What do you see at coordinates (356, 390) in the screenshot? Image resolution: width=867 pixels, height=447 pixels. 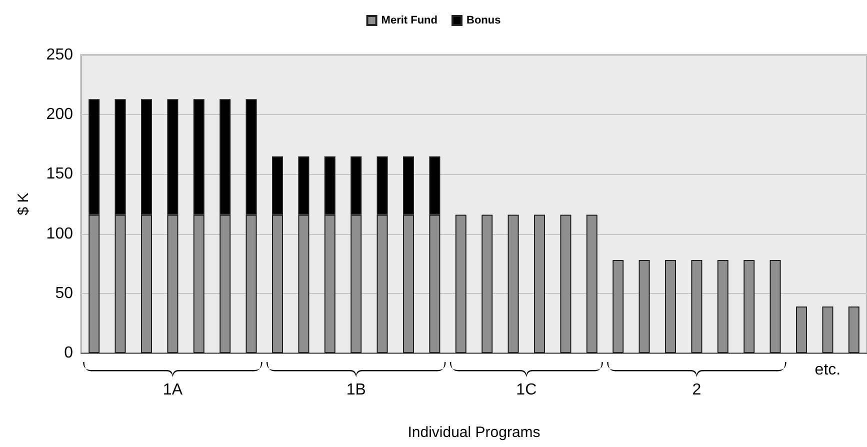 I see `text: 1B` at bounding box center [356, 390].